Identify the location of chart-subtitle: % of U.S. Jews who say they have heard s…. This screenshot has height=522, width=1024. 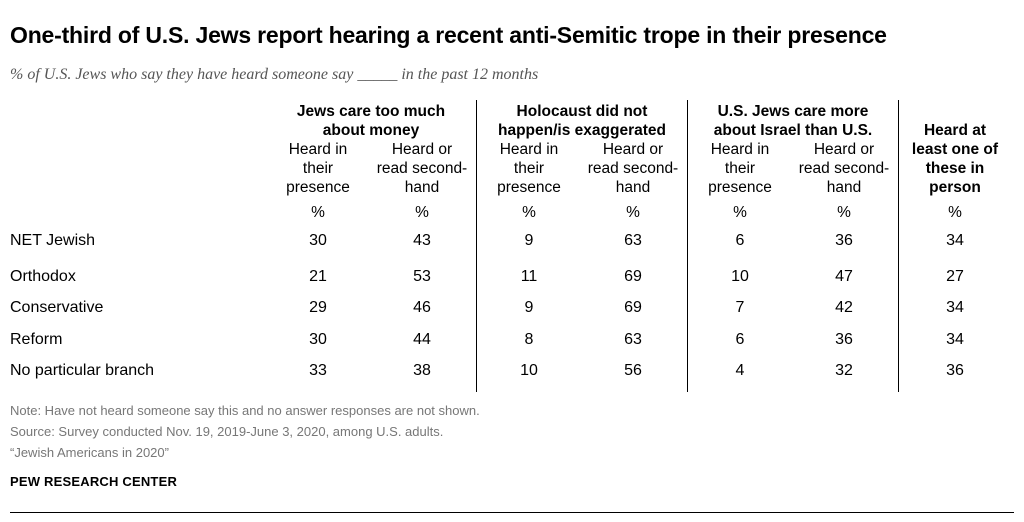
(274, 74).